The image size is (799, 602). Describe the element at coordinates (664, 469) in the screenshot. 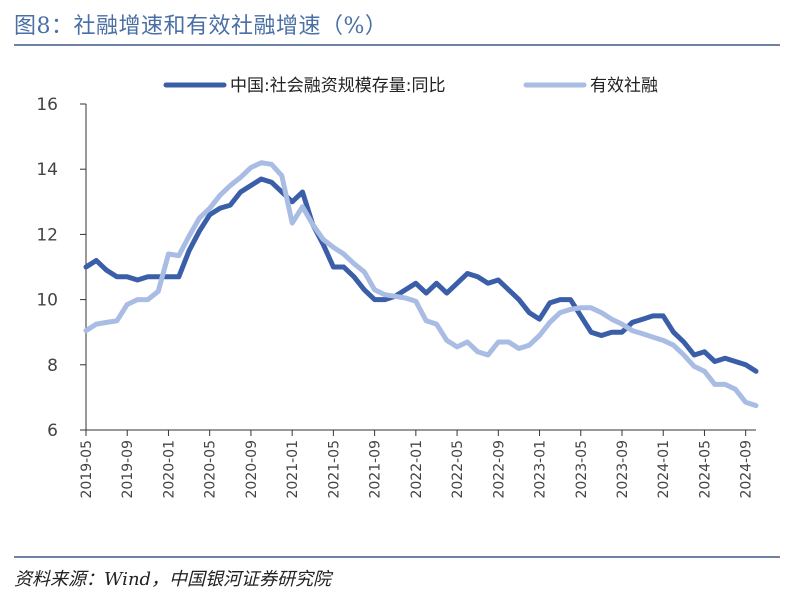

I see `x-tick-label: 2024-01` at that location.